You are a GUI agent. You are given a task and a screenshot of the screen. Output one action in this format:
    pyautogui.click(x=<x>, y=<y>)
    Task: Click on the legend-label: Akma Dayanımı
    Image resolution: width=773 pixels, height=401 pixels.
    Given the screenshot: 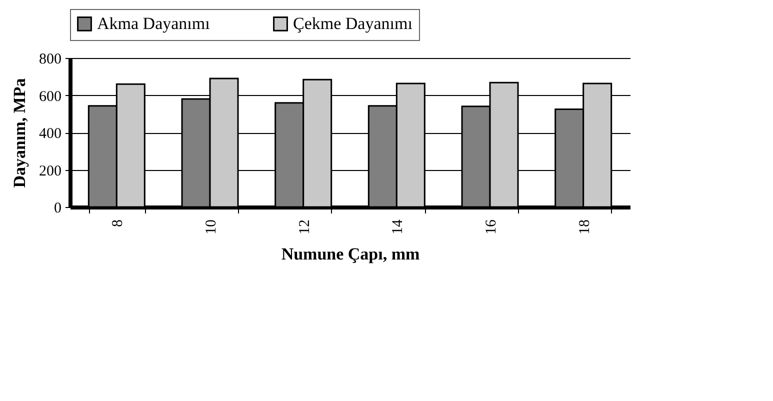 What is the action you would take?
    pyautogui.click(x=153, y=23)
    